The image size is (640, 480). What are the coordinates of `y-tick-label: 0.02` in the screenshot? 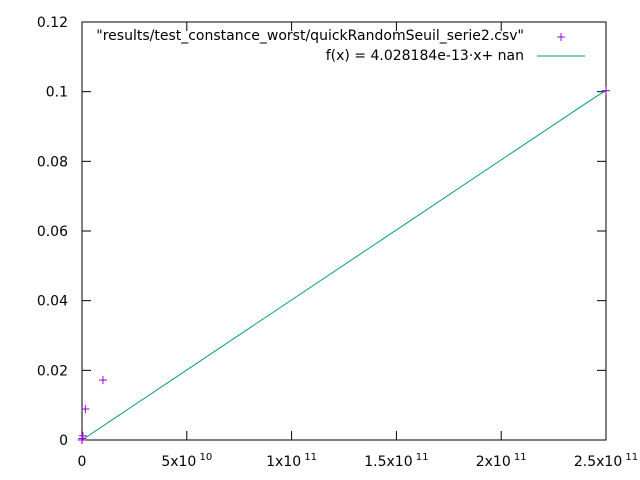 It's located at (52, 371).